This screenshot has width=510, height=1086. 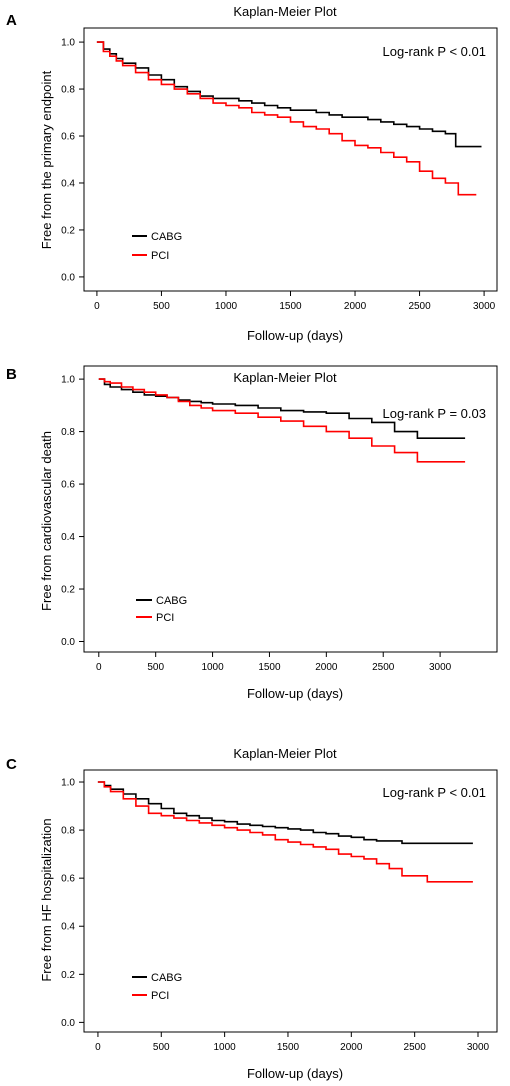 I want to click on y-axis-label: Free from HF hospitalization, so click(x=46, y=899).